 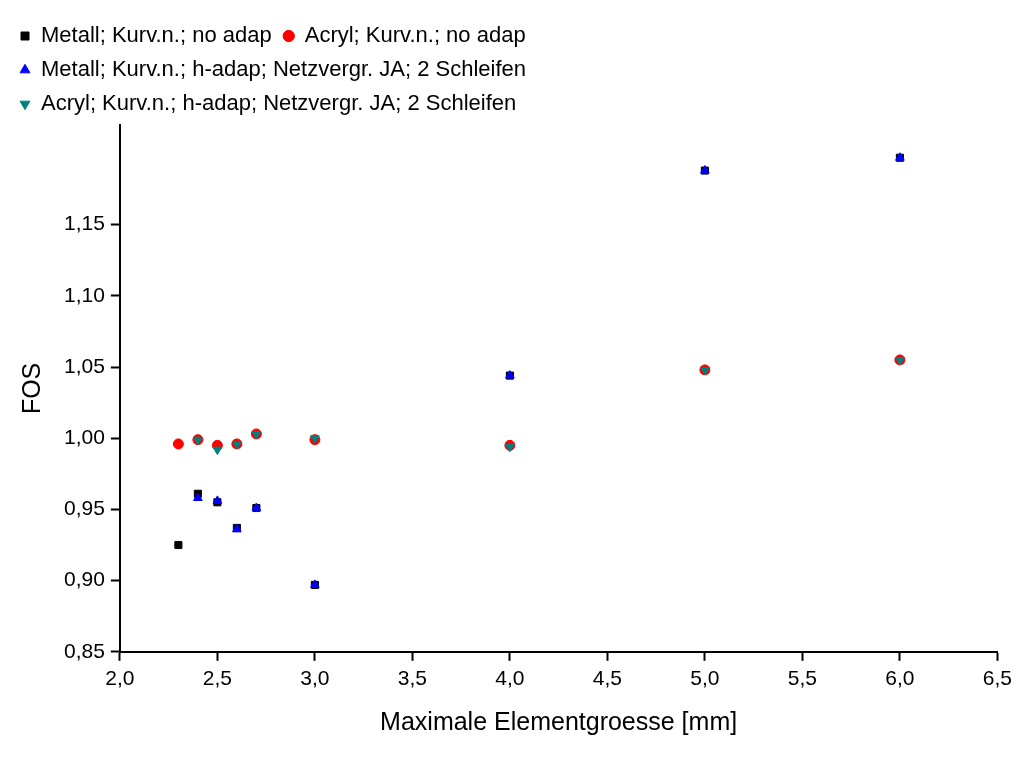 What do you see at coordinates (284, 69) in the screenshot?
I see `legend-label: Metall; Kurv.n.; h-adap; Netzvergr. JA; 2 Schleifen` at bounding box center [284, 69].